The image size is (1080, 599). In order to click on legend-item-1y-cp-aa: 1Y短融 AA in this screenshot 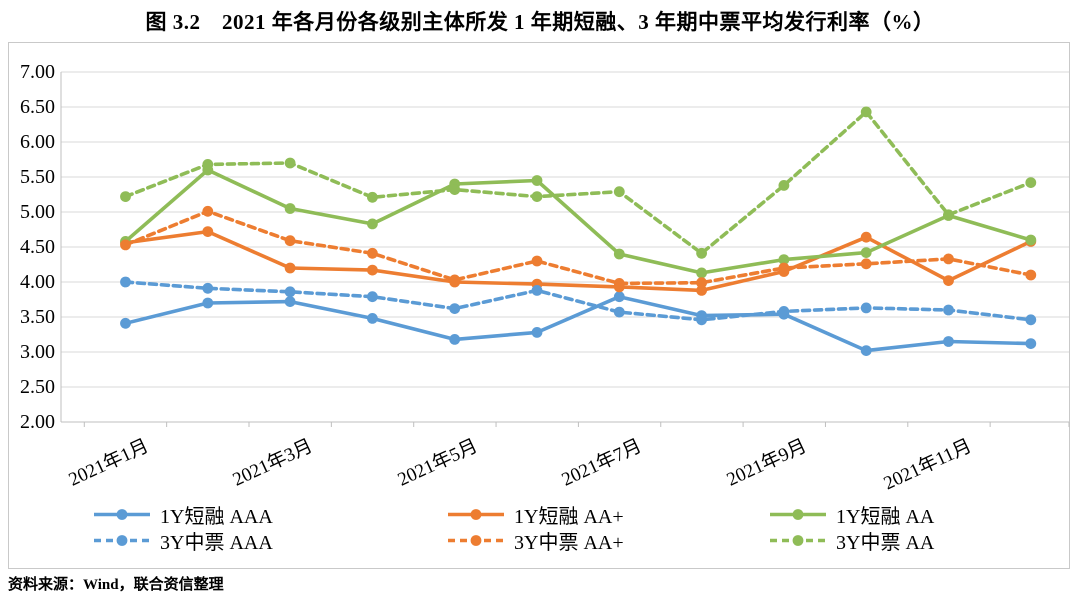, I will do `click(909, 515)`.